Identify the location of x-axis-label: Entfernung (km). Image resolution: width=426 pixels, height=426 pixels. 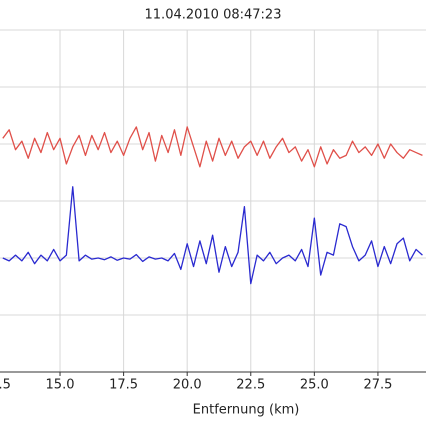
(246, 410).